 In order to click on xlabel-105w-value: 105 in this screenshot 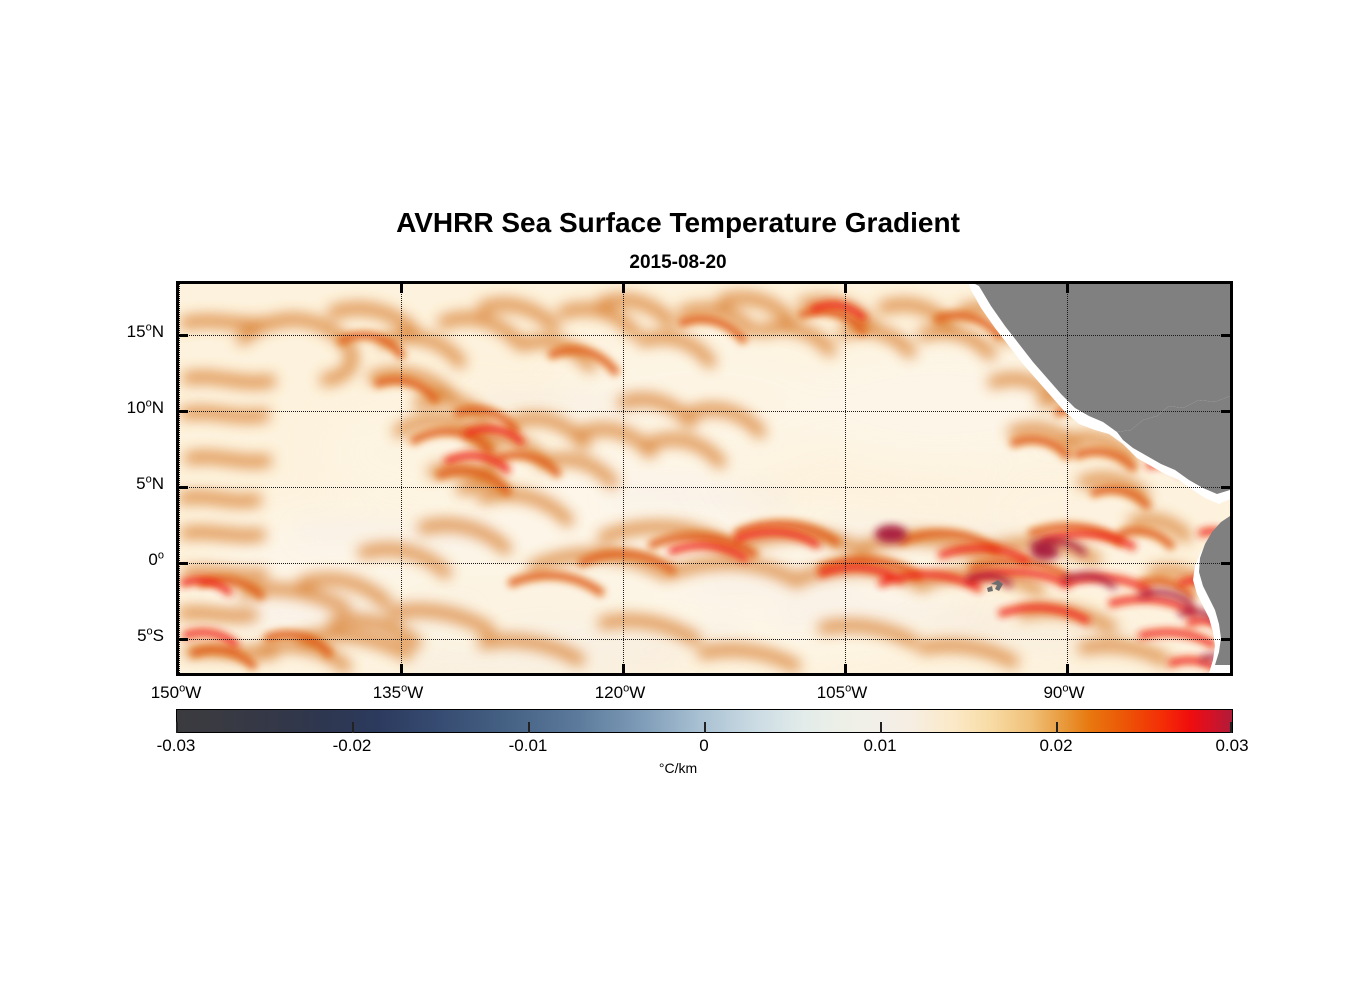, I will do `click(831, 692)`.